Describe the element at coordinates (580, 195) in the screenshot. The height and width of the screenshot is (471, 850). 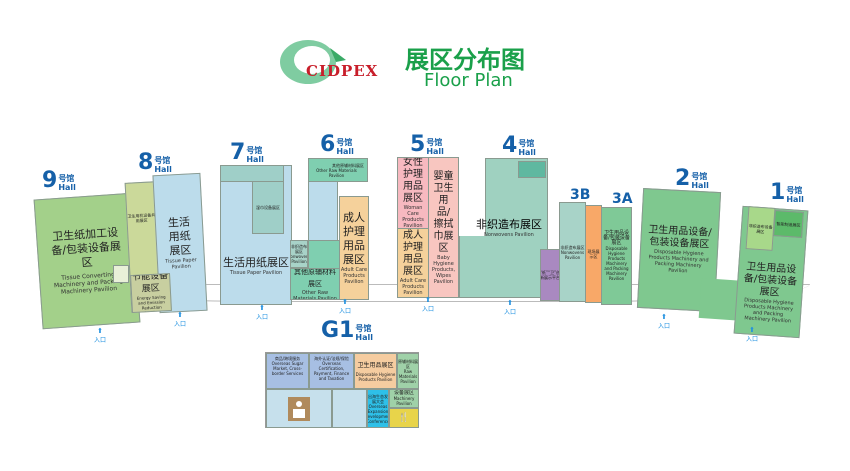
I see `hall-3b-label: 3B` at that location.